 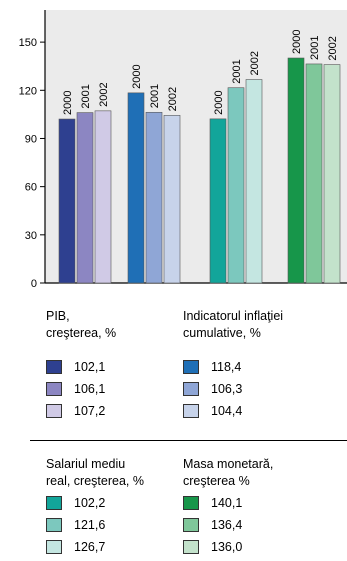 I want to click on legend-value: 107,2, so click(x=90, y=411).